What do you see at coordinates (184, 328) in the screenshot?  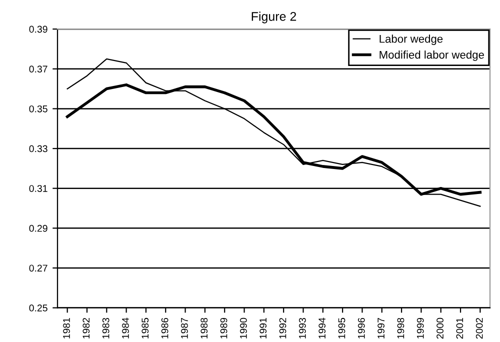 I see `x-tick-label: 1987` at bounding box center [184, 328].